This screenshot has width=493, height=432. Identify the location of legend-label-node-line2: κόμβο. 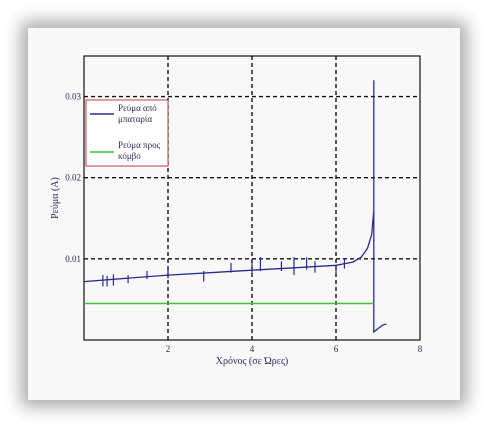
(129, 156).